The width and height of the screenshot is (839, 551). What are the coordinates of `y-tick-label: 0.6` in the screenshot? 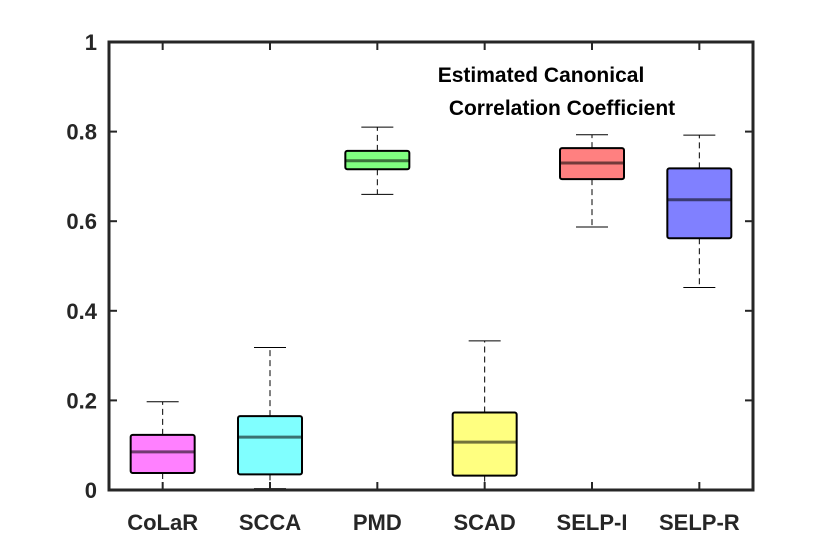 It's located at (81, 221).